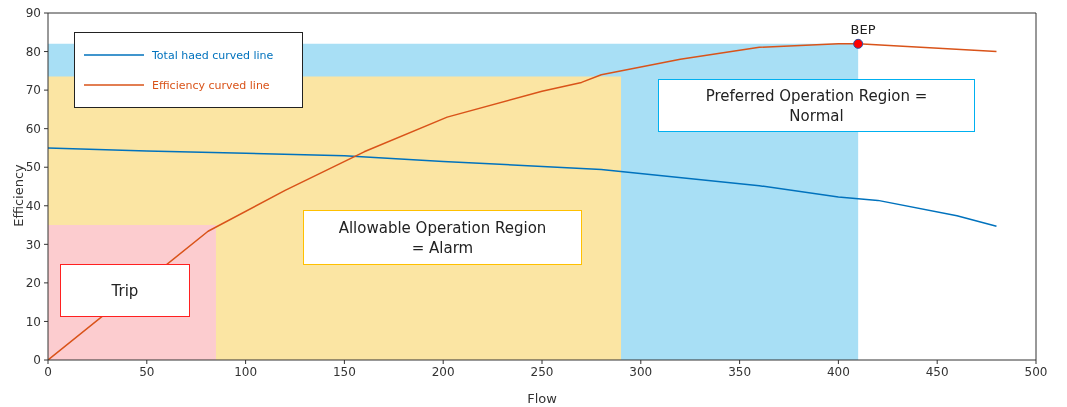 This screenshot has height=407, width=1067. What do you see at coordinates (641, 371) in the screenshot?
I see `x-tick-label: 300` at bounding box center [641, 371].